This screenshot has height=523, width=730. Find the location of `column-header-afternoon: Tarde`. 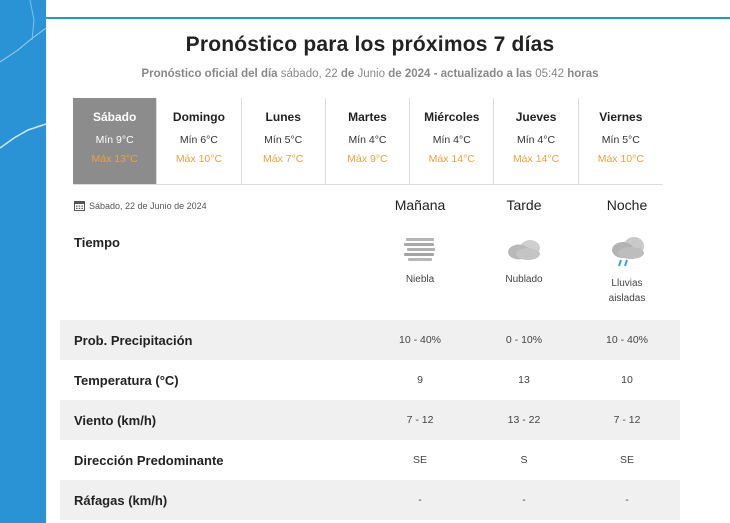

column-header-afternoon: Tarde is located at coordinates (524, 205).